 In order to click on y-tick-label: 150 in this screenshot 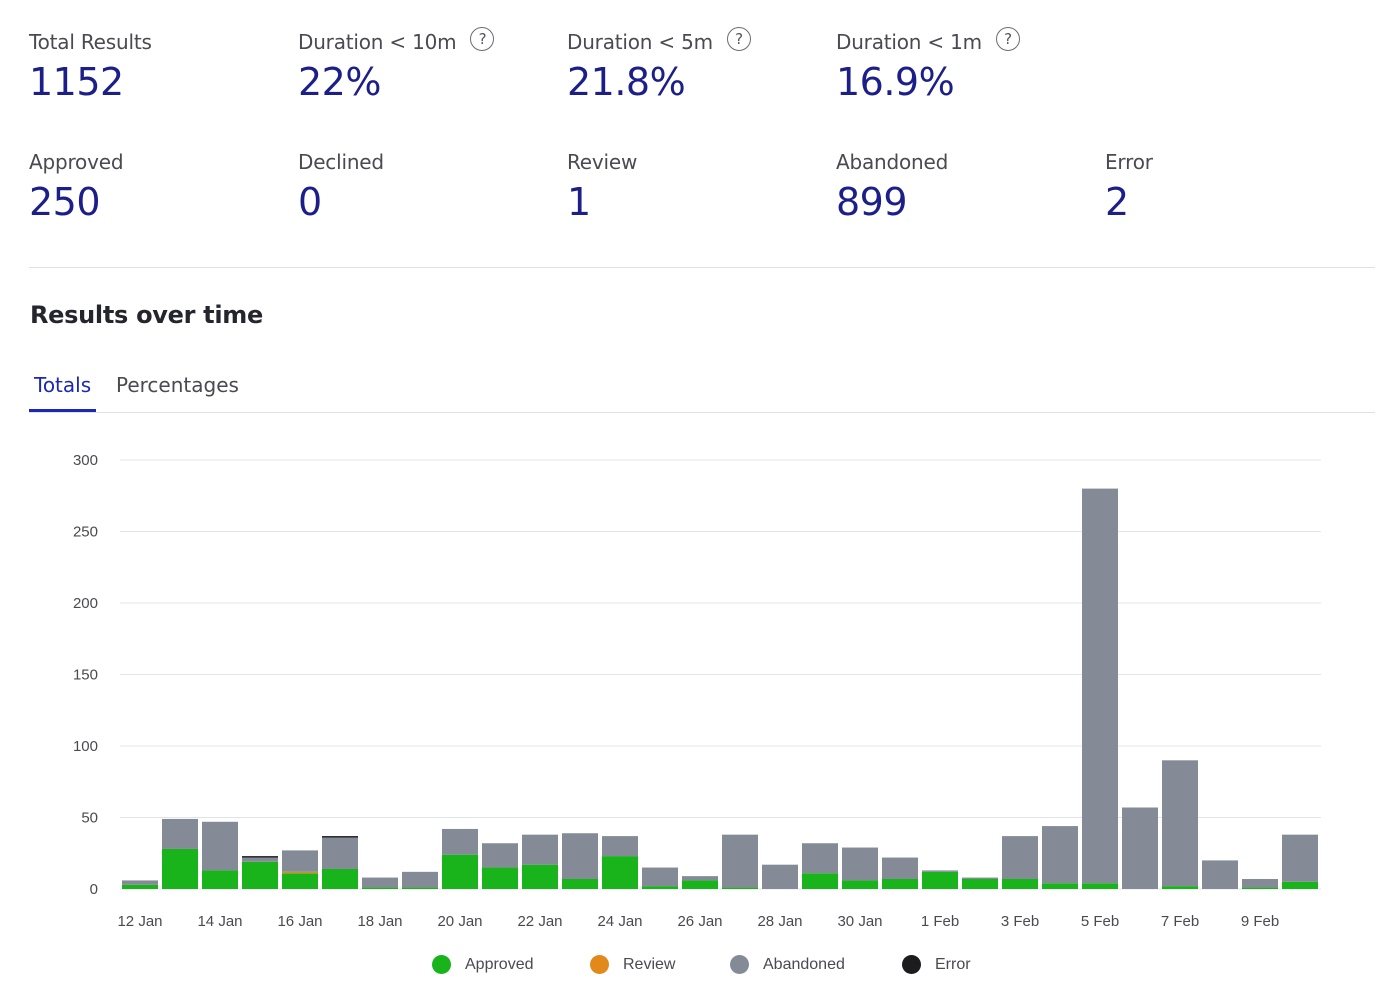, I will do `click(85, 675)`.